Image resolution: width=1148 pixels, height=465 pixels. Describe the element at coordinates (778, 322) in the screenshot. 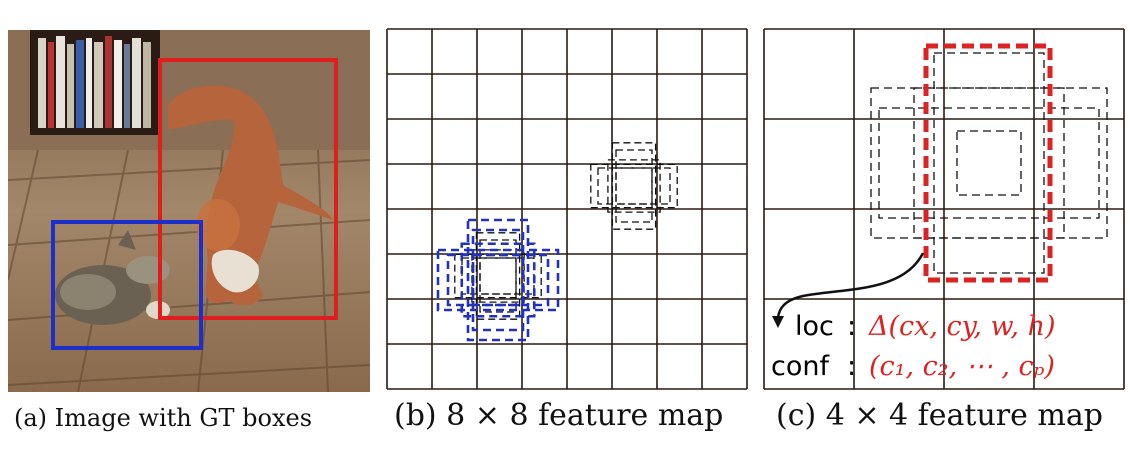

I see `arrow-head-icon` at that location.